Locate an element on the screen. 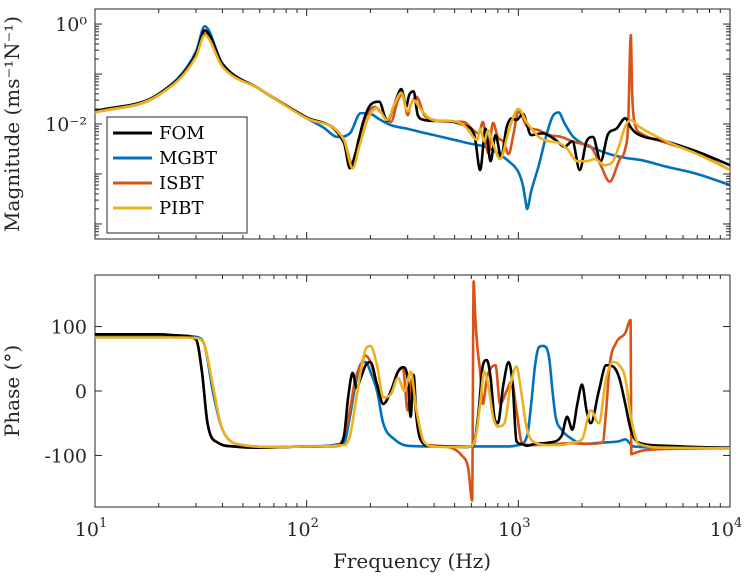 The height and width of the screenshot is (578, 747). legend: FOM MGBT ISBT PIBT is located at coordinates (177, 175).